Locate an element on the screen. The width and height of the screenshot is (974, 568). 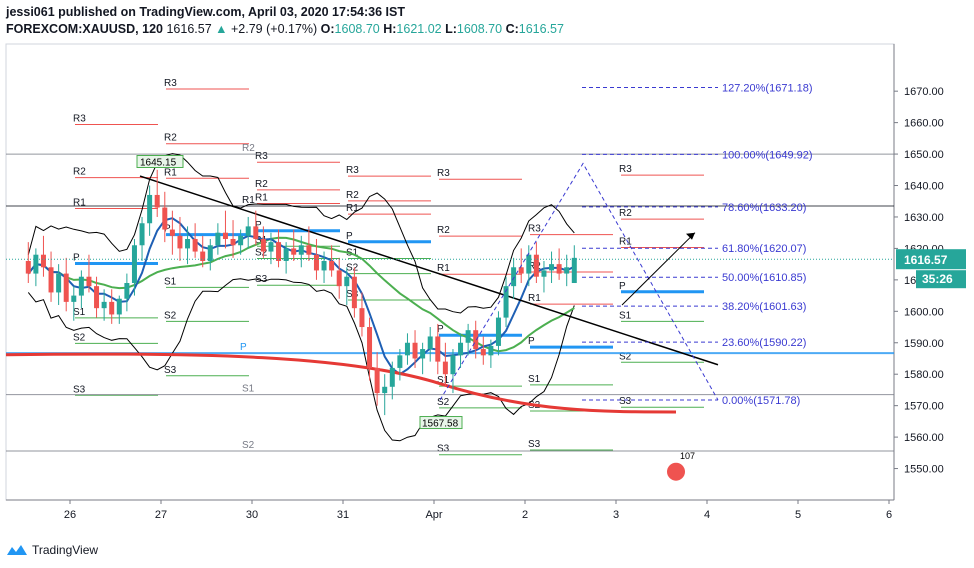
footer: TradingView is located at coordinates (52, 550).